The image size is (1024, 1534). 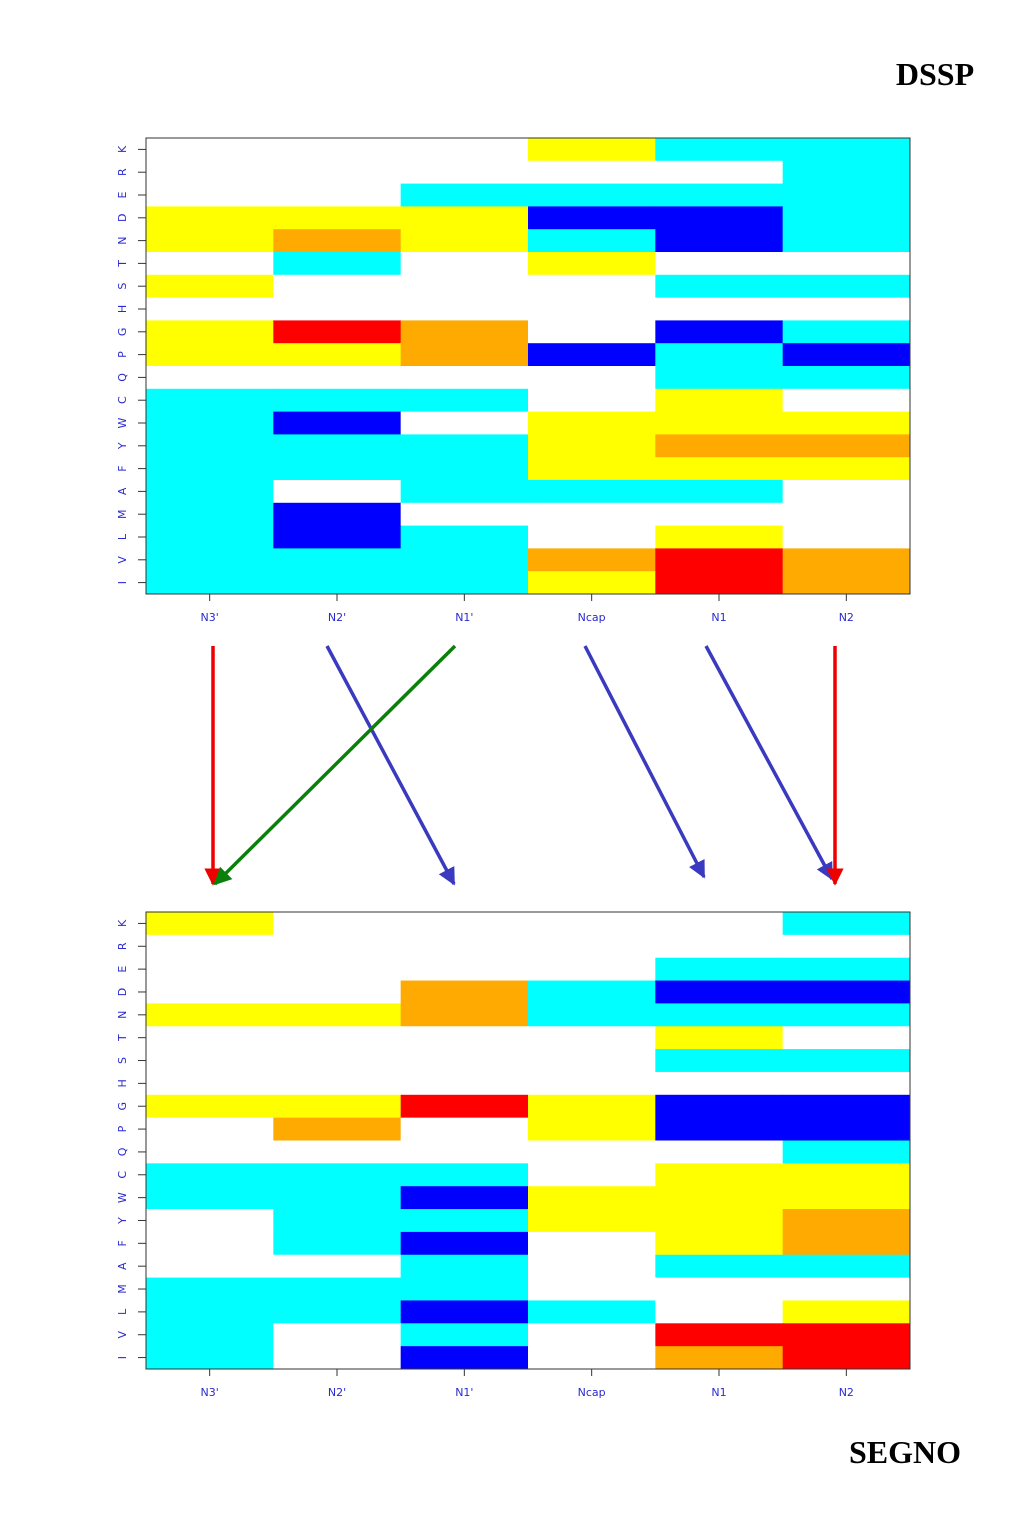 I want to click on y-tick-label: D, so click(x=122, y=992).